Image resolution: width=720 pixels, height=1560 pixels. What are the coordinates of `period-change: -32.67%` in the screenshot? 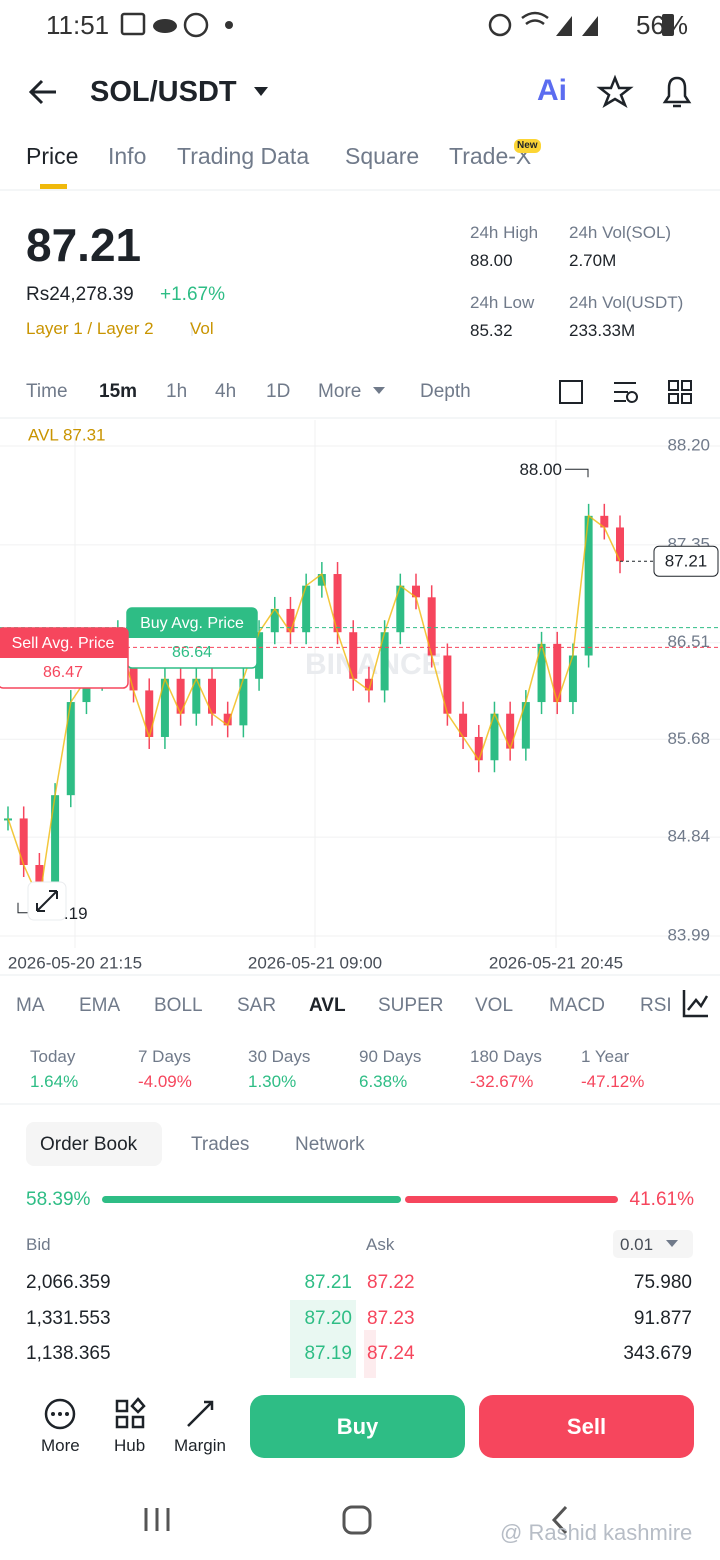 It's located at (502, 1081).